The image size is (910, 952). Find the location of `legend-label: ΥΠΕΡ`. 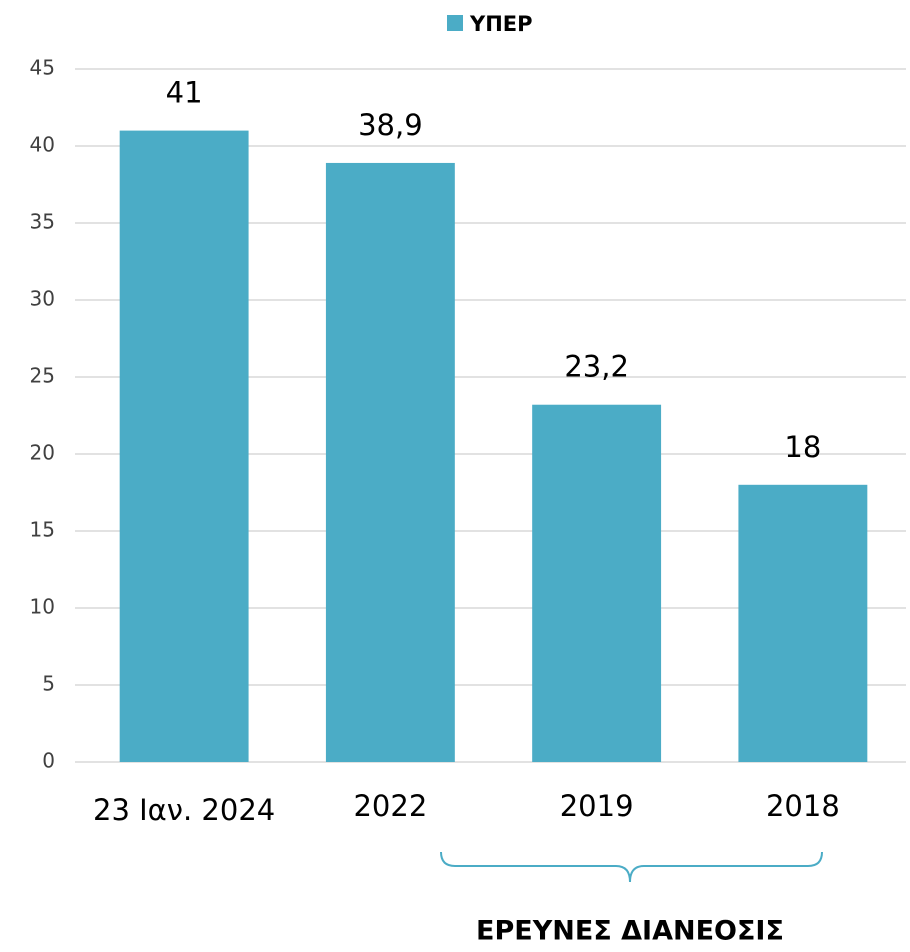

legend-label: ΥΠΕΡ is located at coordinates (501, 24).